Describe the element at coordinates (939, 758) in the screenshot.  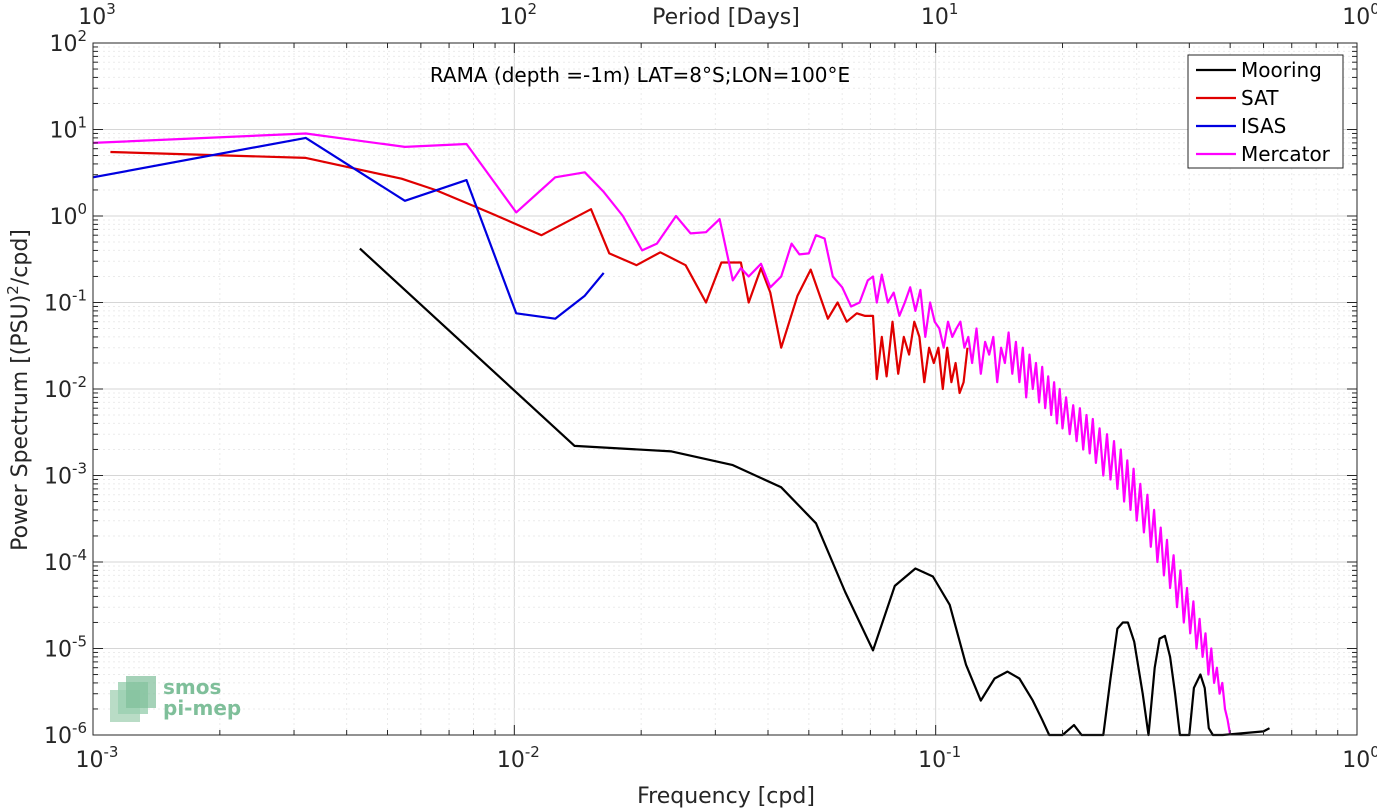
I see `x-tick-label: 10⁻¹` at that location.